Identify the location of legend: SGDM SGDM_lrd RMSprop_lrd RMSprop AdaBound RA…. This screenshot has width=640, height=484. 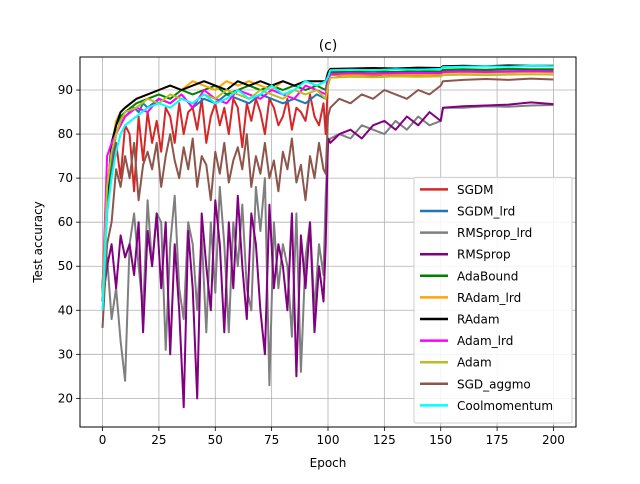
(493, 300).